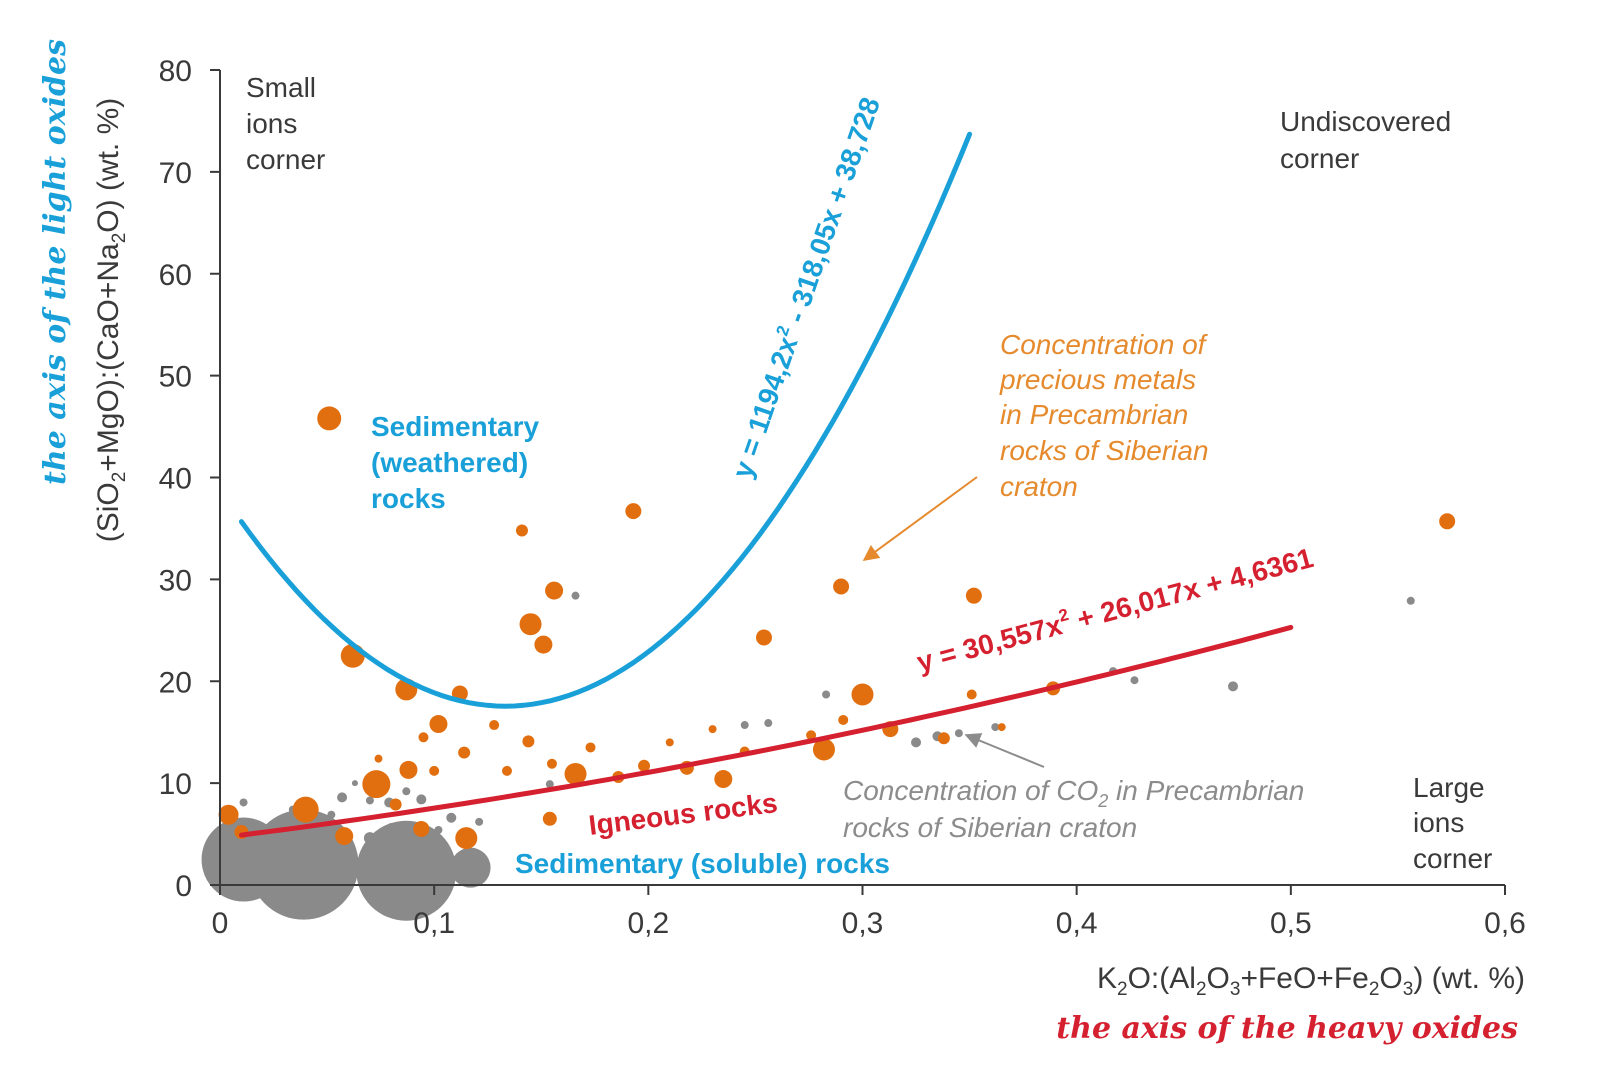 The image size is (1600, 1090). What do you see at coordinates (648, 923) in the screenshot?
I see `x-tick-label: 0,2` at bounding box center [648, 923].